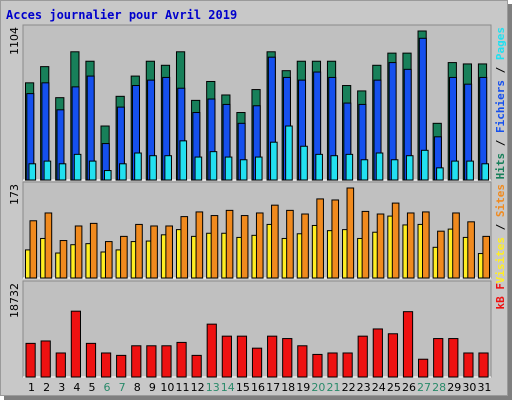 The width and height of the screenshot is (512, 400). Describe the element at coordinates (137, 387) in the screenshot. I see `x-tick-label: 8` at that location.